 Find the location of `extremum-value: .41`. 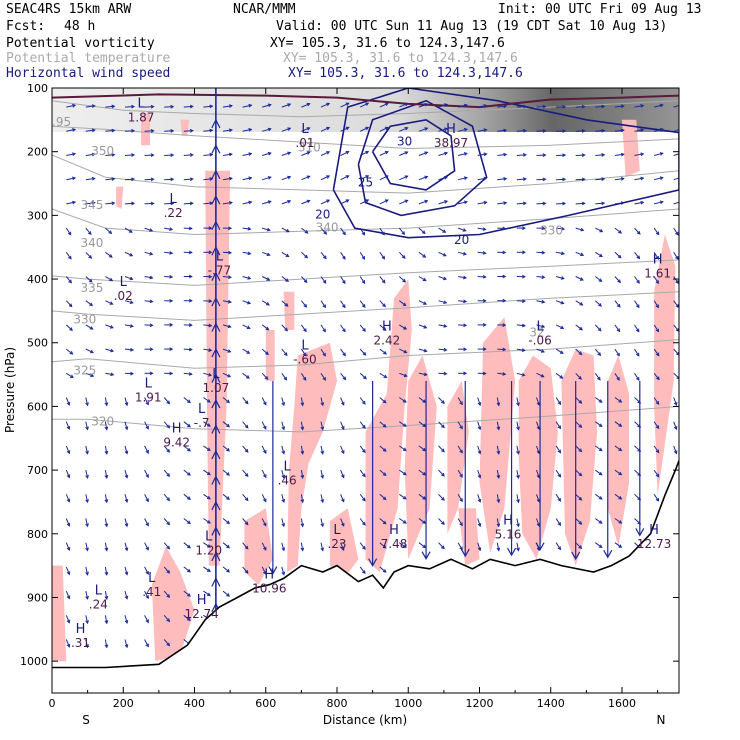

extremum-value: .41 is located at coordinates (151, 592).